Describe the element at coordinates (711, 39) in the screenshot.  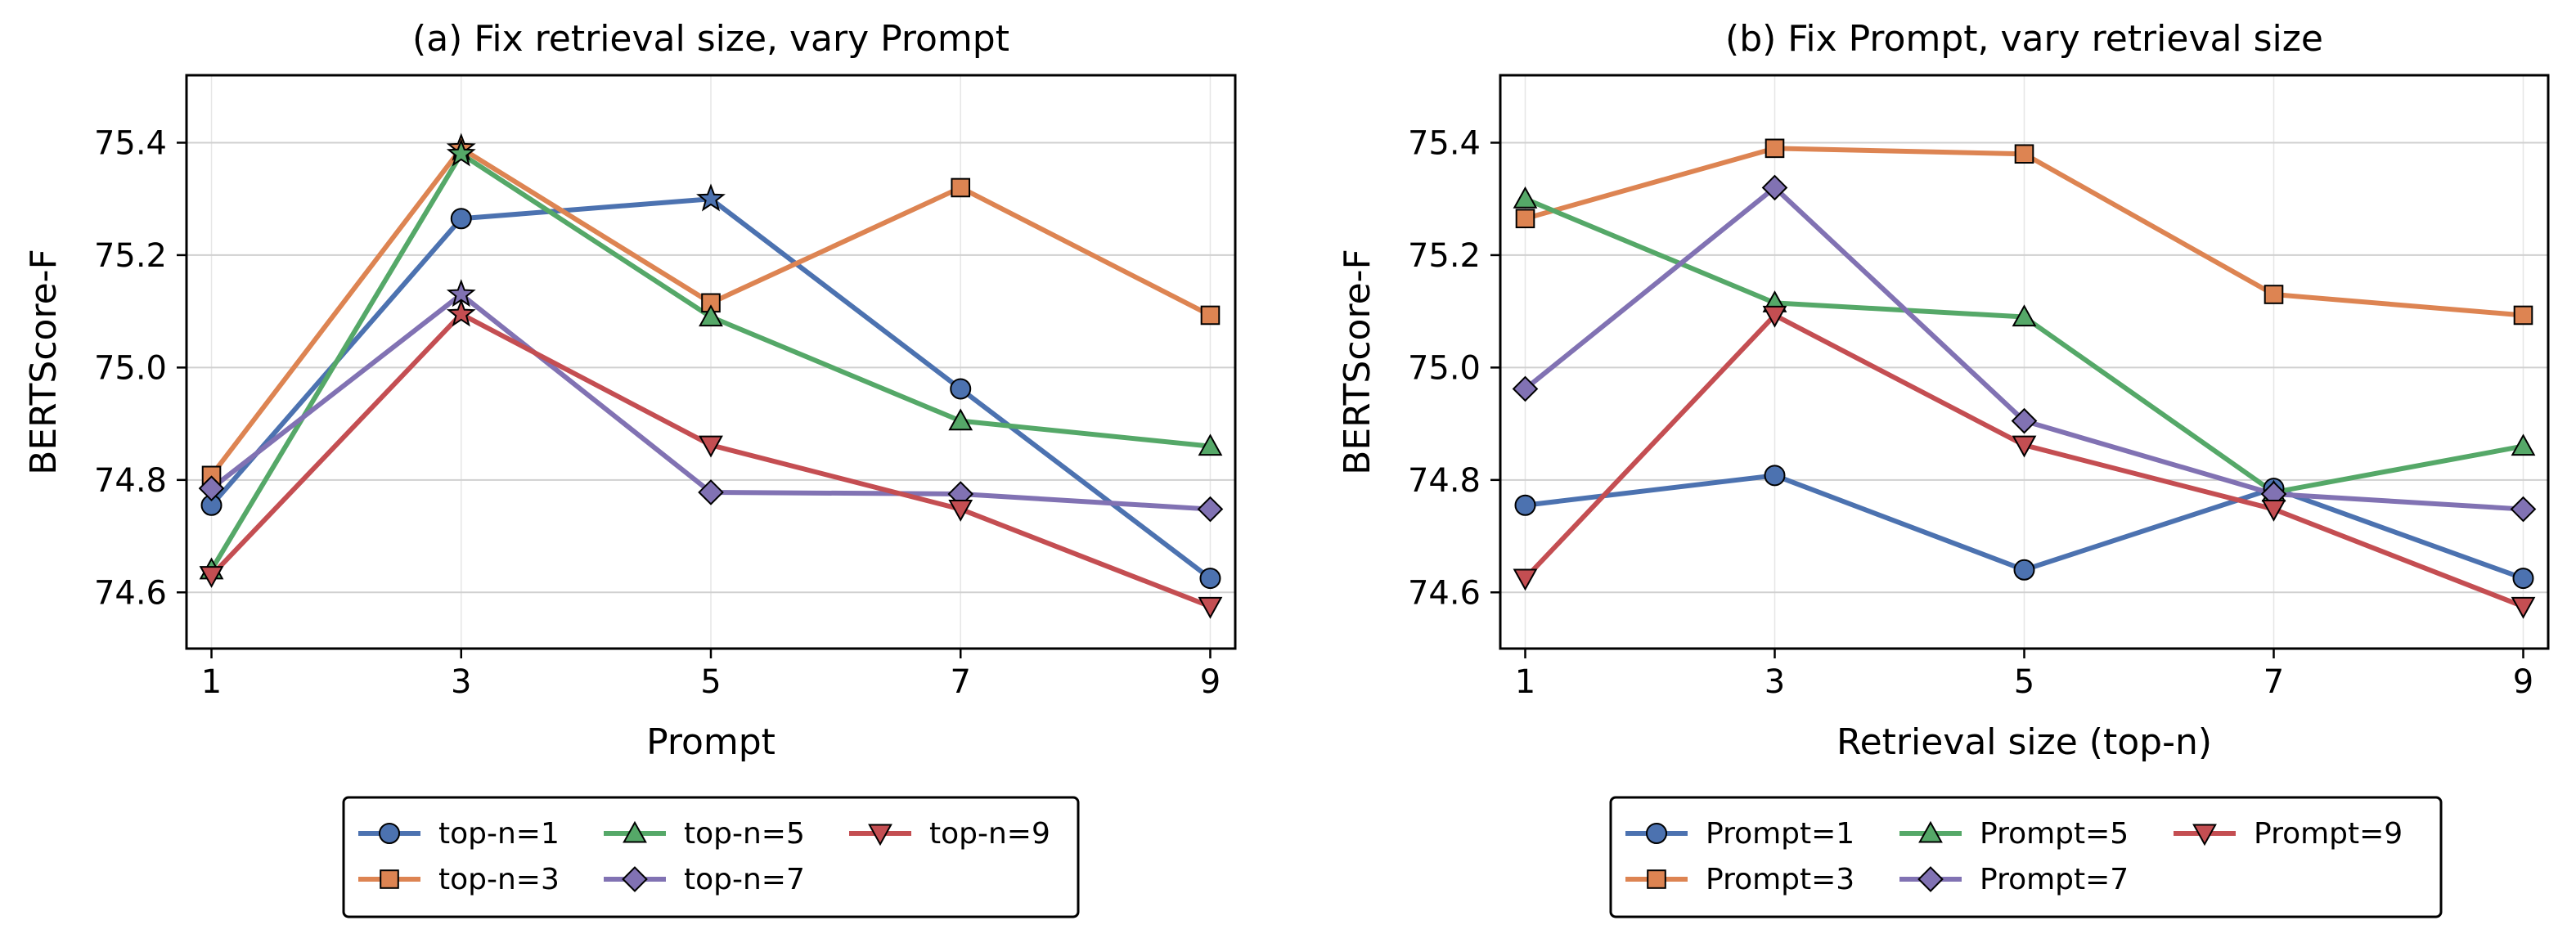
I see `chart-title: (a) Fix retrieval size, vary Prompt` at that location.